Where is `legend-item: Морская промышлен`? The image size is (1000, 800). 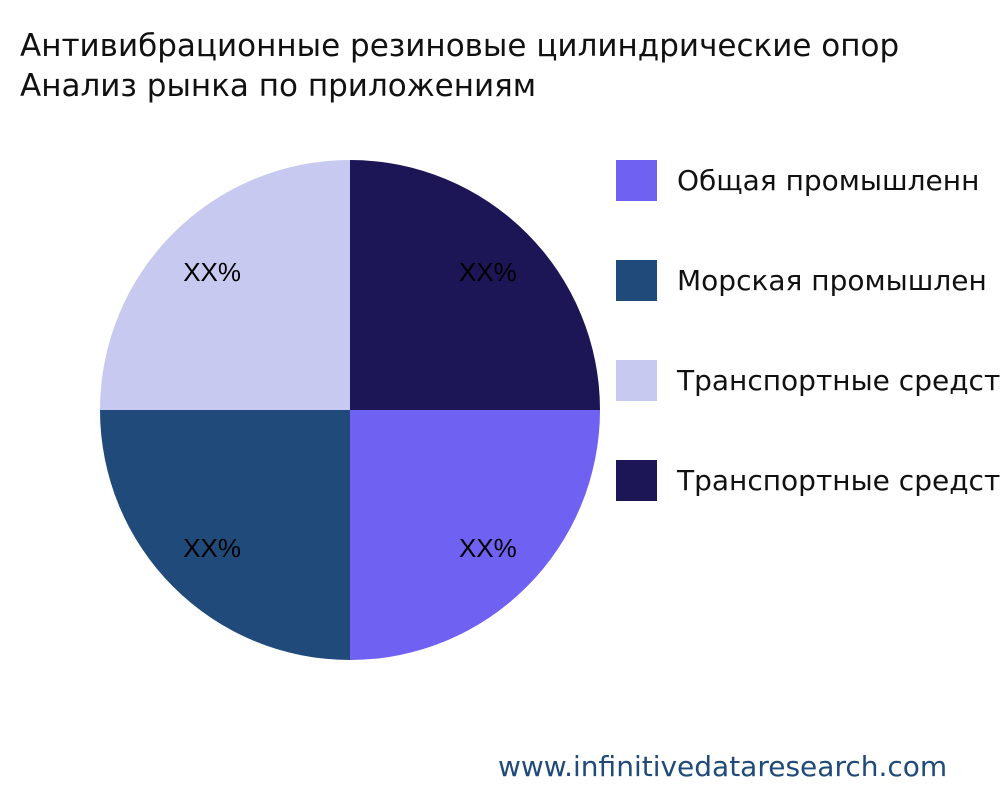 legend-item: Морская промышлен is located at coordinates (801, 280).